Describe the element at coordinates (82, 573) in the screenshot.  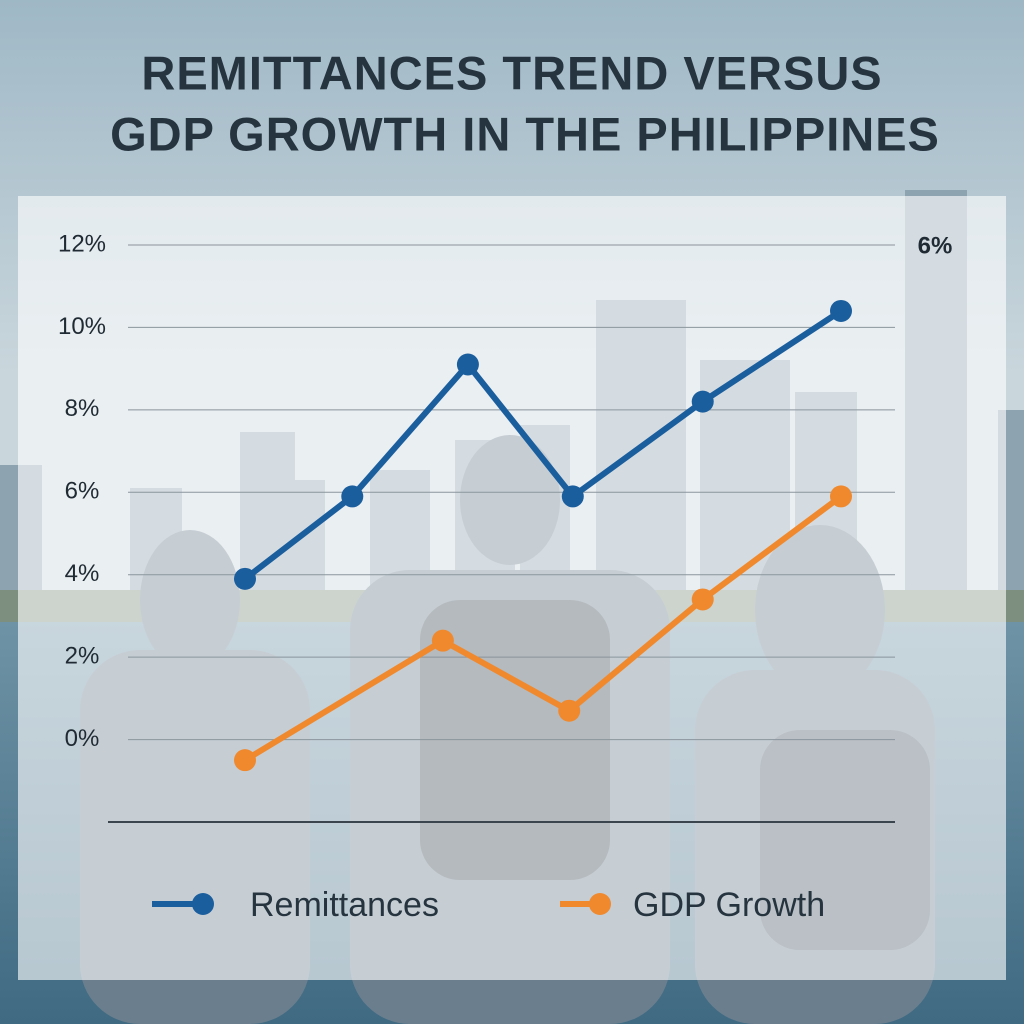
I see `y-tick-label: 4%` at that location.